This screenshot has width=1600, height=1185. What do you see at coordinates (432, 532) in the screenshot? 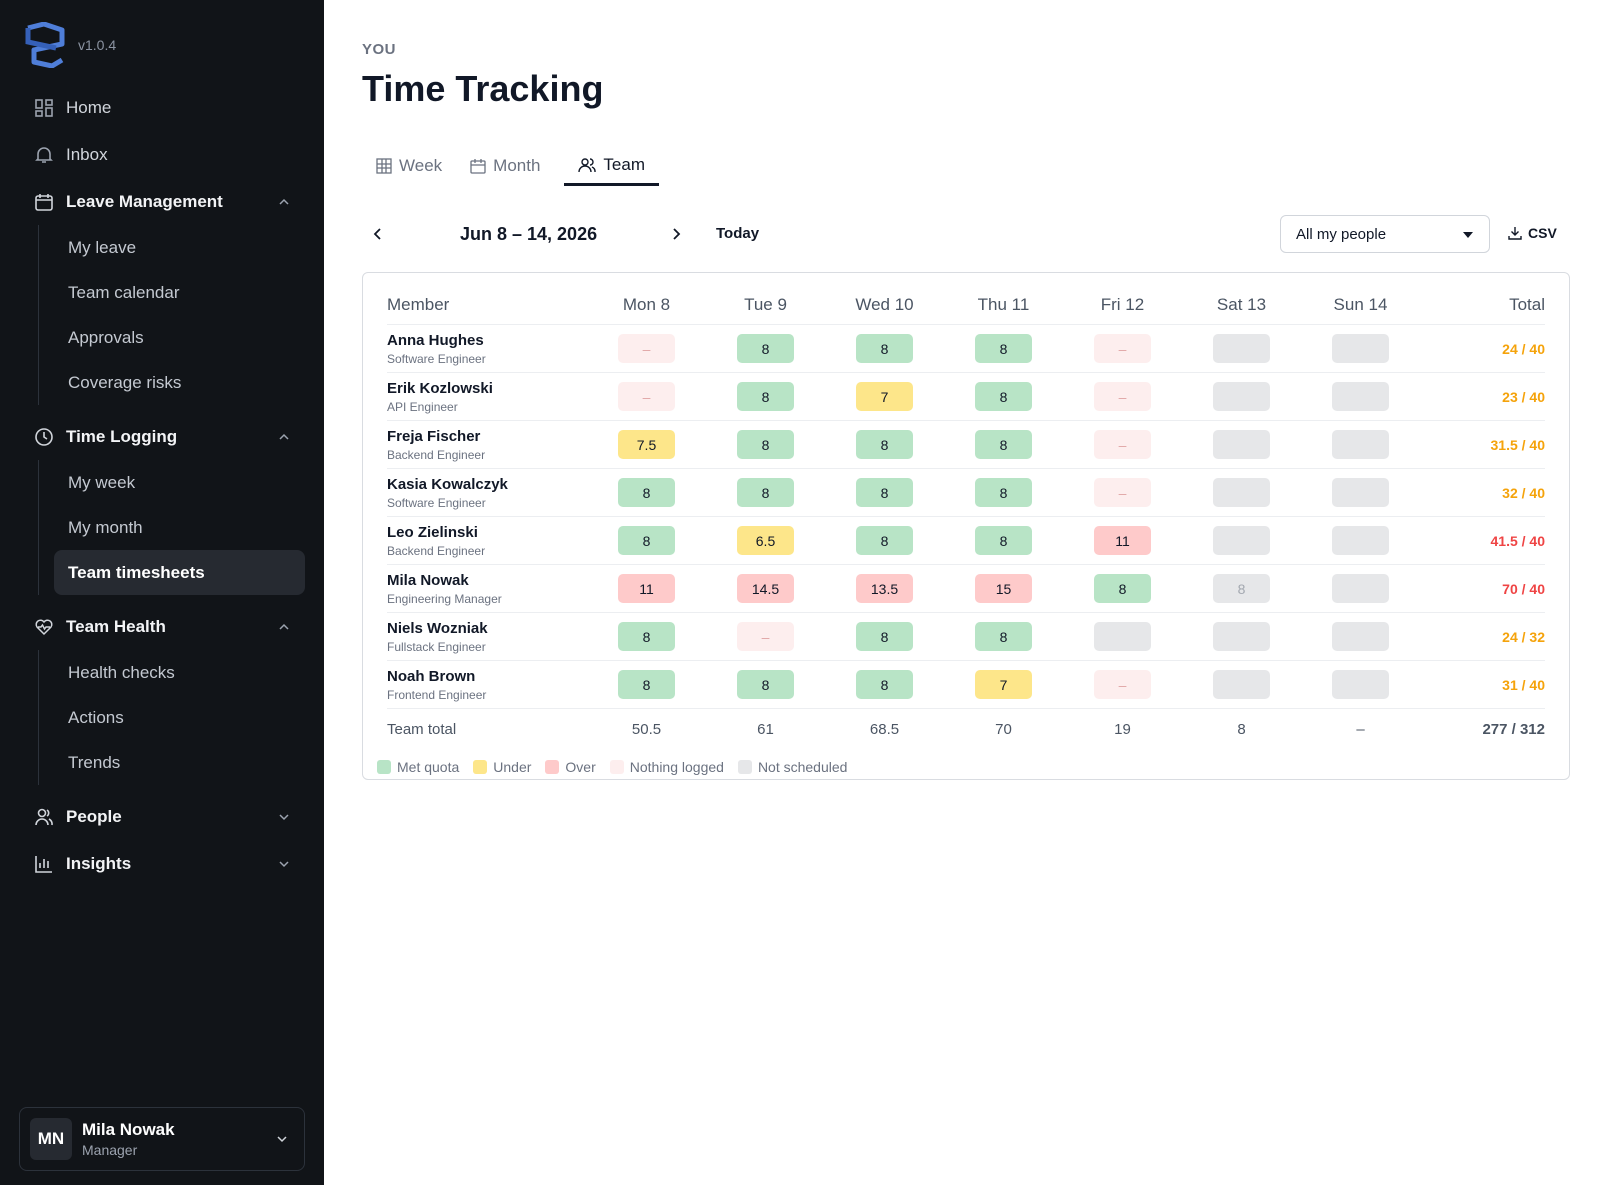
I see `member-name: Leo Zielinski` at bounding box center [432, 532].